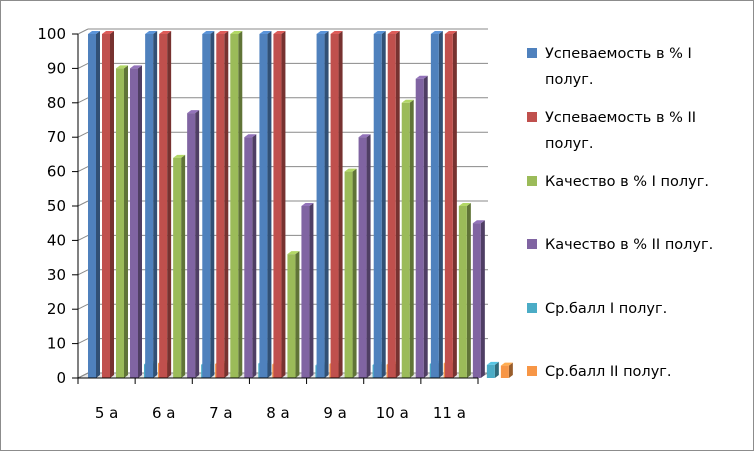 This screenshot has width=754, height=451. Describe the element at coordinates (56, 172) in the screenshot. I see `y-tick-label: 60` at that location.